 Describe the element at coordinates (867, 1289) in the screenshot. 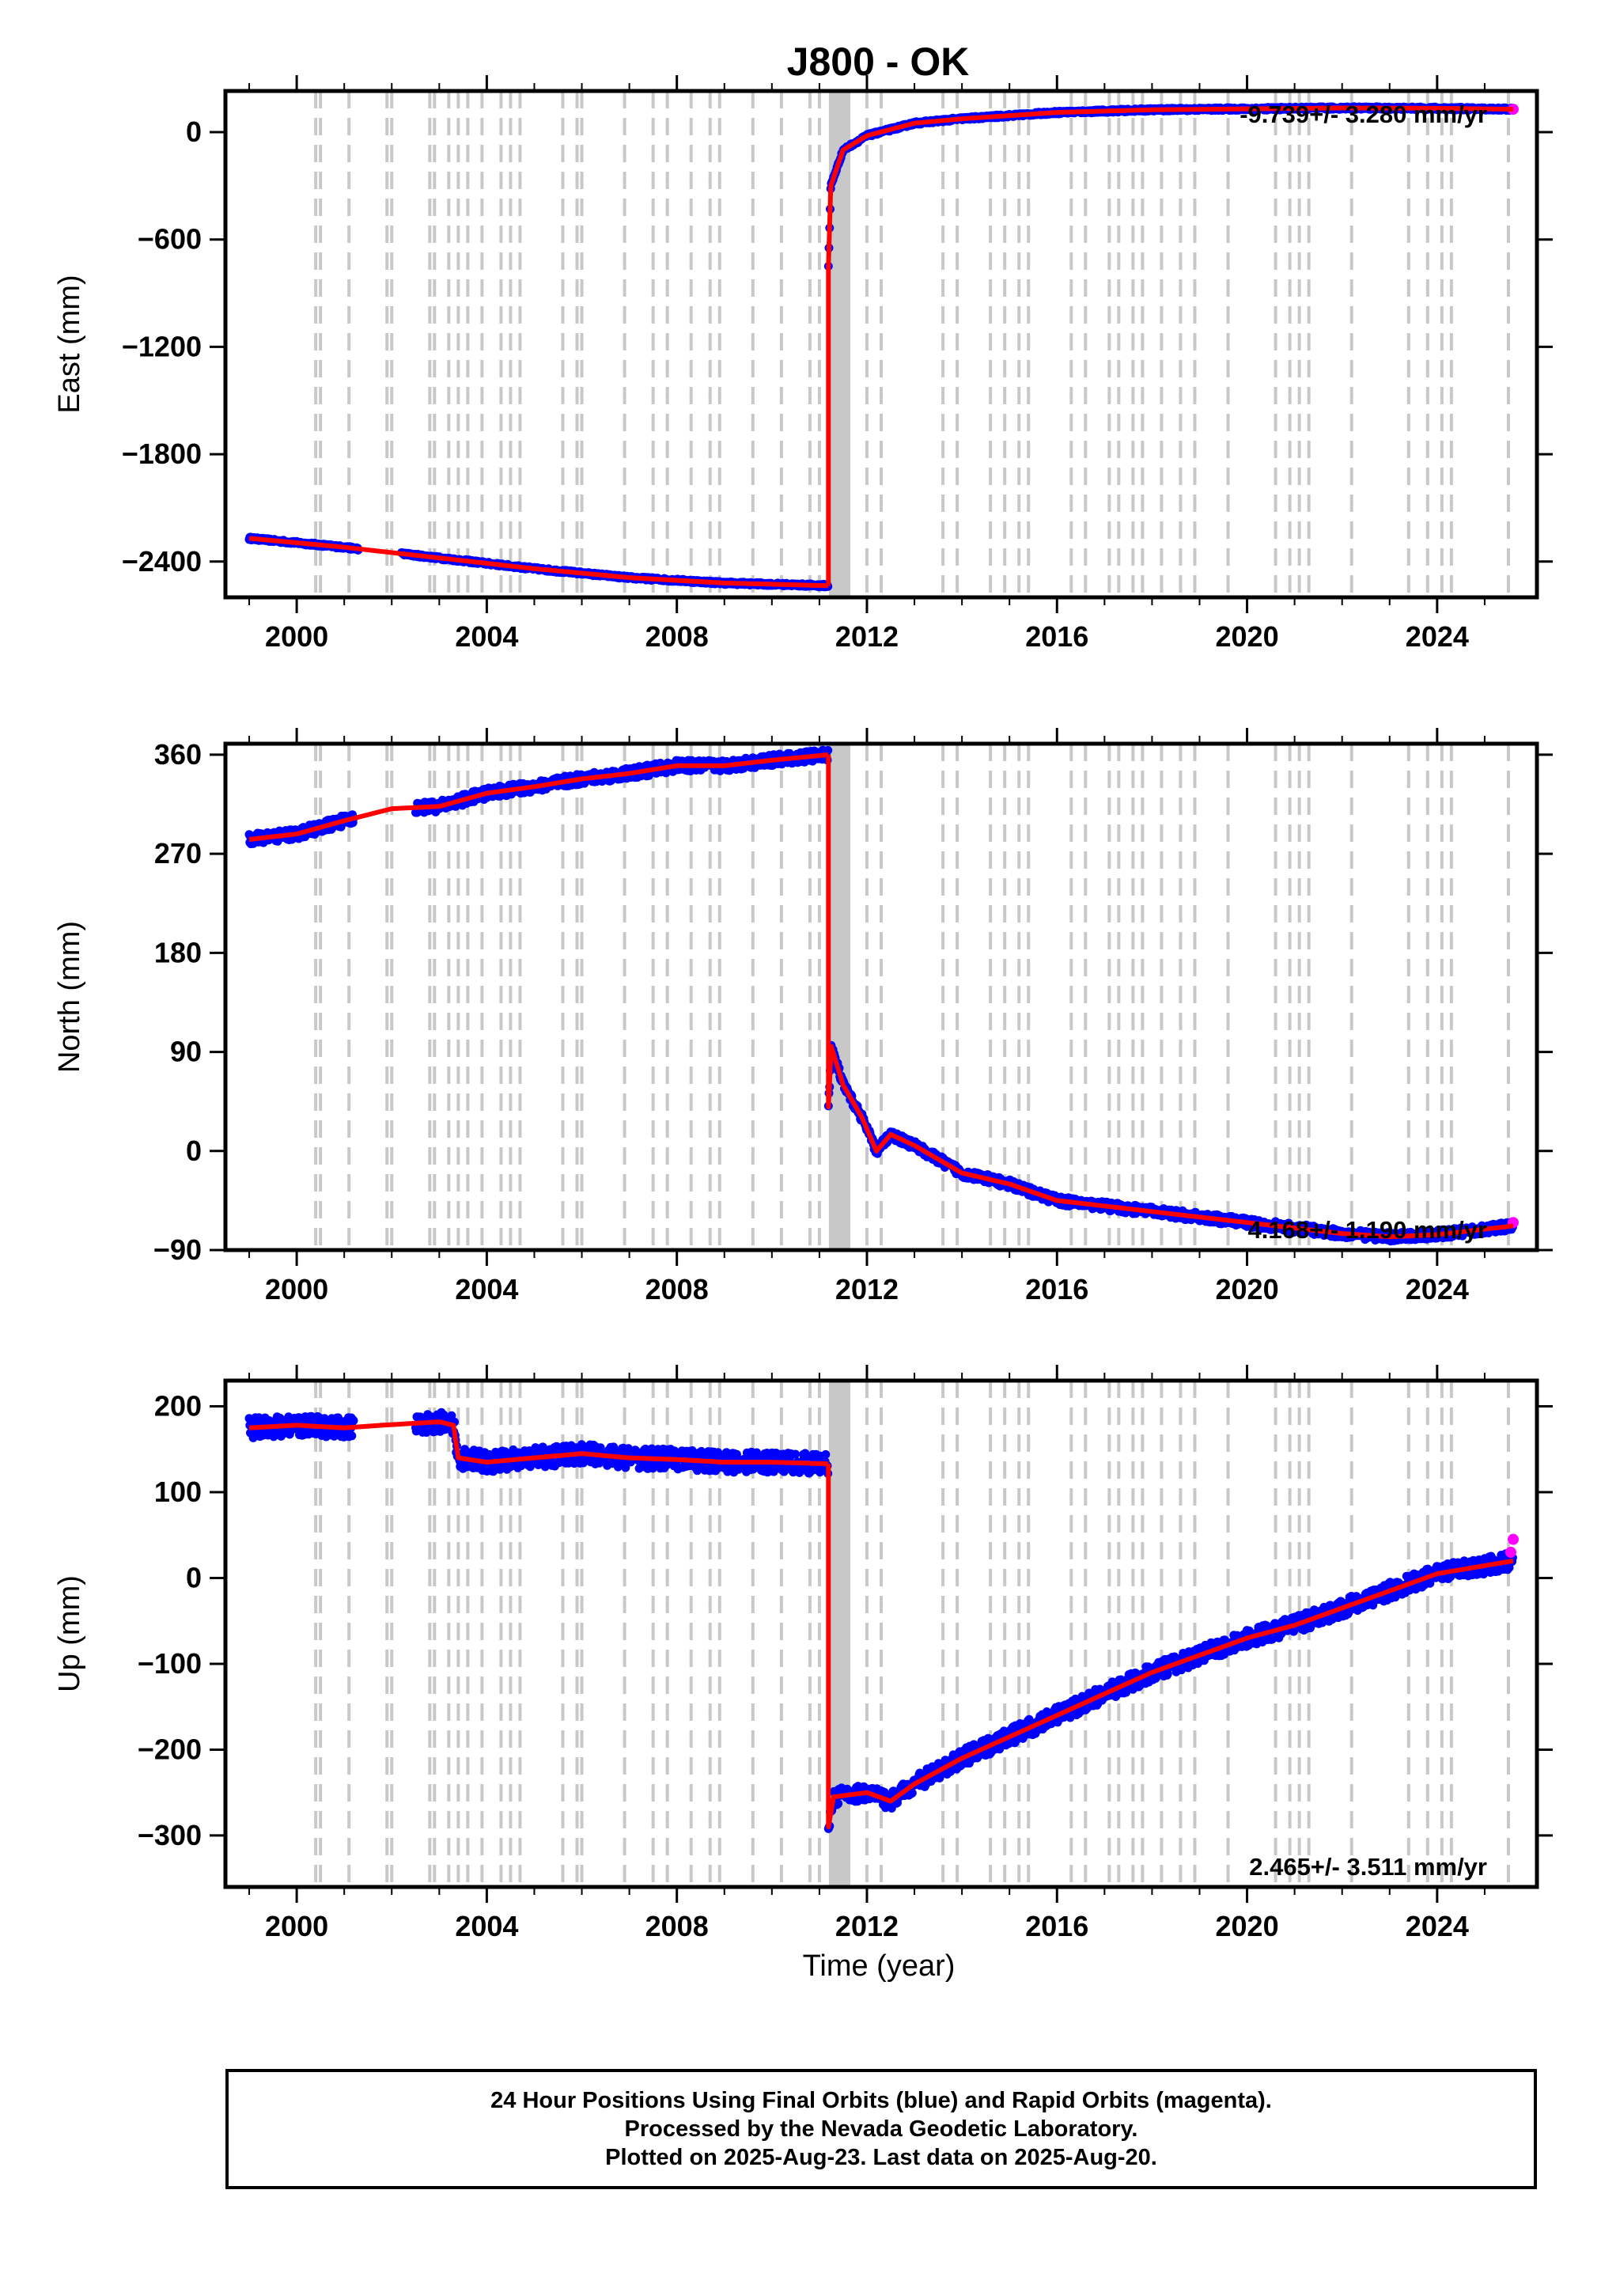

I see `north-x-tick-label: 2012` at that location.